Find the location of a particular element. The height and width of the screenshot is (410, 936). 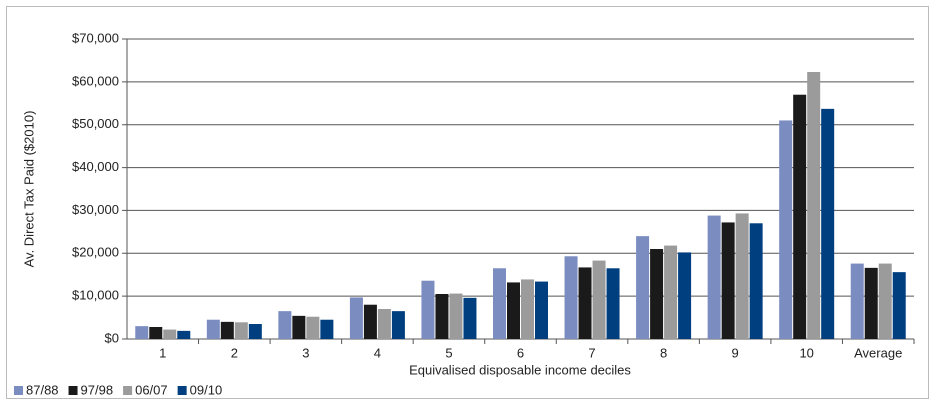

y-tick-label: $50,000 is located at coordinates (95, 123).